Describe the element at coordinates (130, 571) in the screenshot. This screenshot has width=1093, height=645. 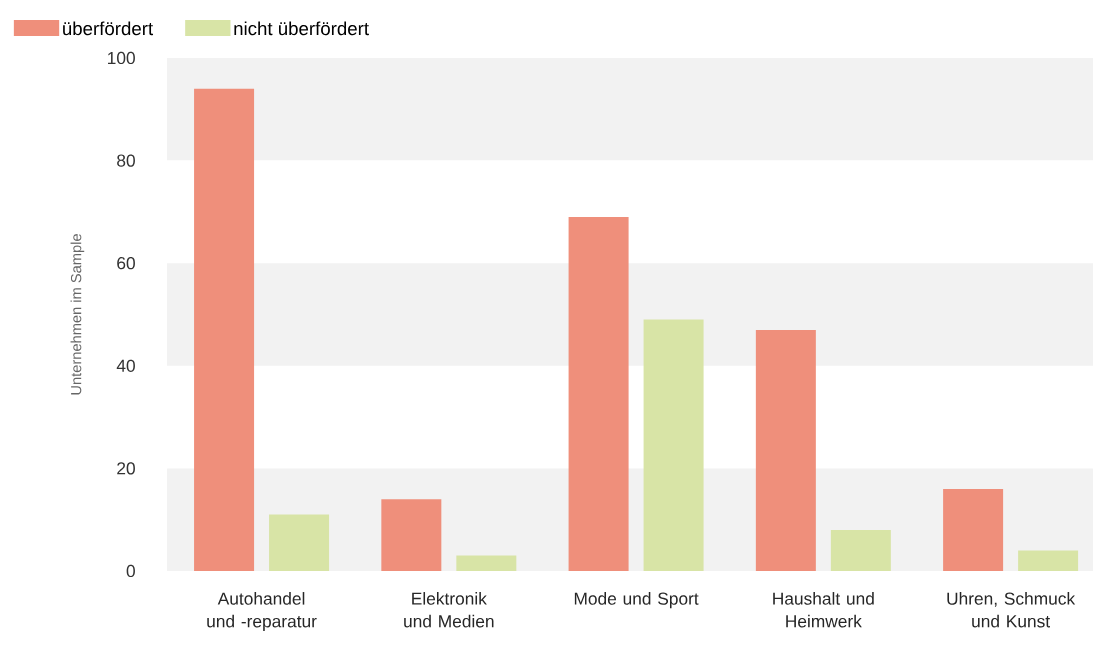
I see `y-tick-label: 0` at that location.